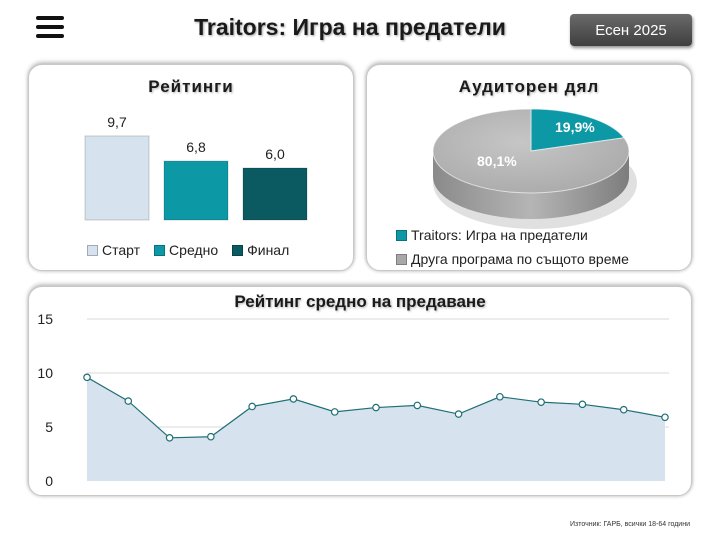 The height and width of the screenshot is (540, 720). What do you see at coordinates (497, 161) in the screenshot?
I see `pie-value-label-other: 80,1%` at bounding box center [497, 161].